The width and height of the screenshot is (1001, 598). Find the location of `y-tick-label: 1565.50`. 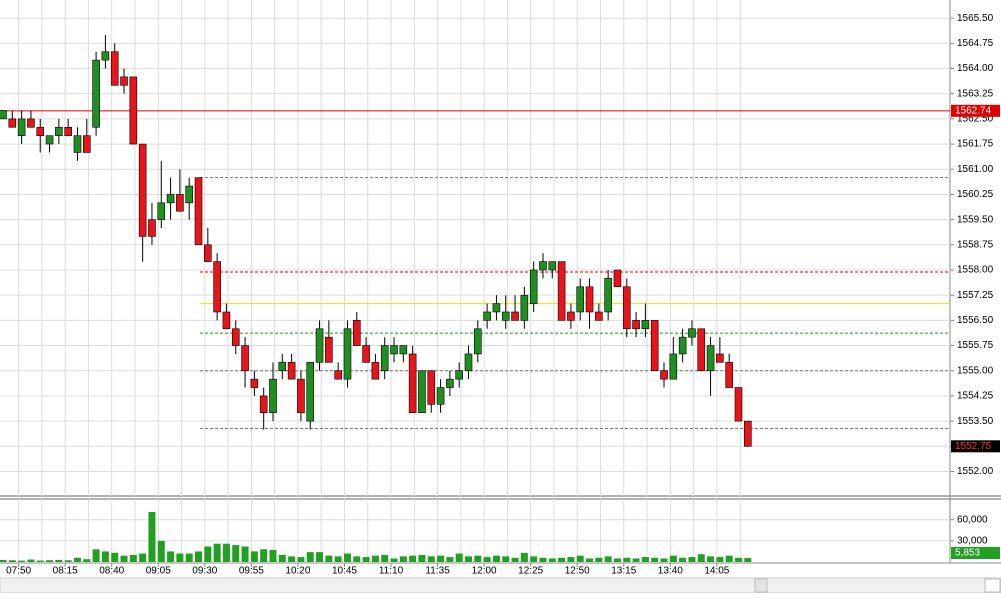

y-tick-label: 1565.50 is located at coordinates (975, 18).